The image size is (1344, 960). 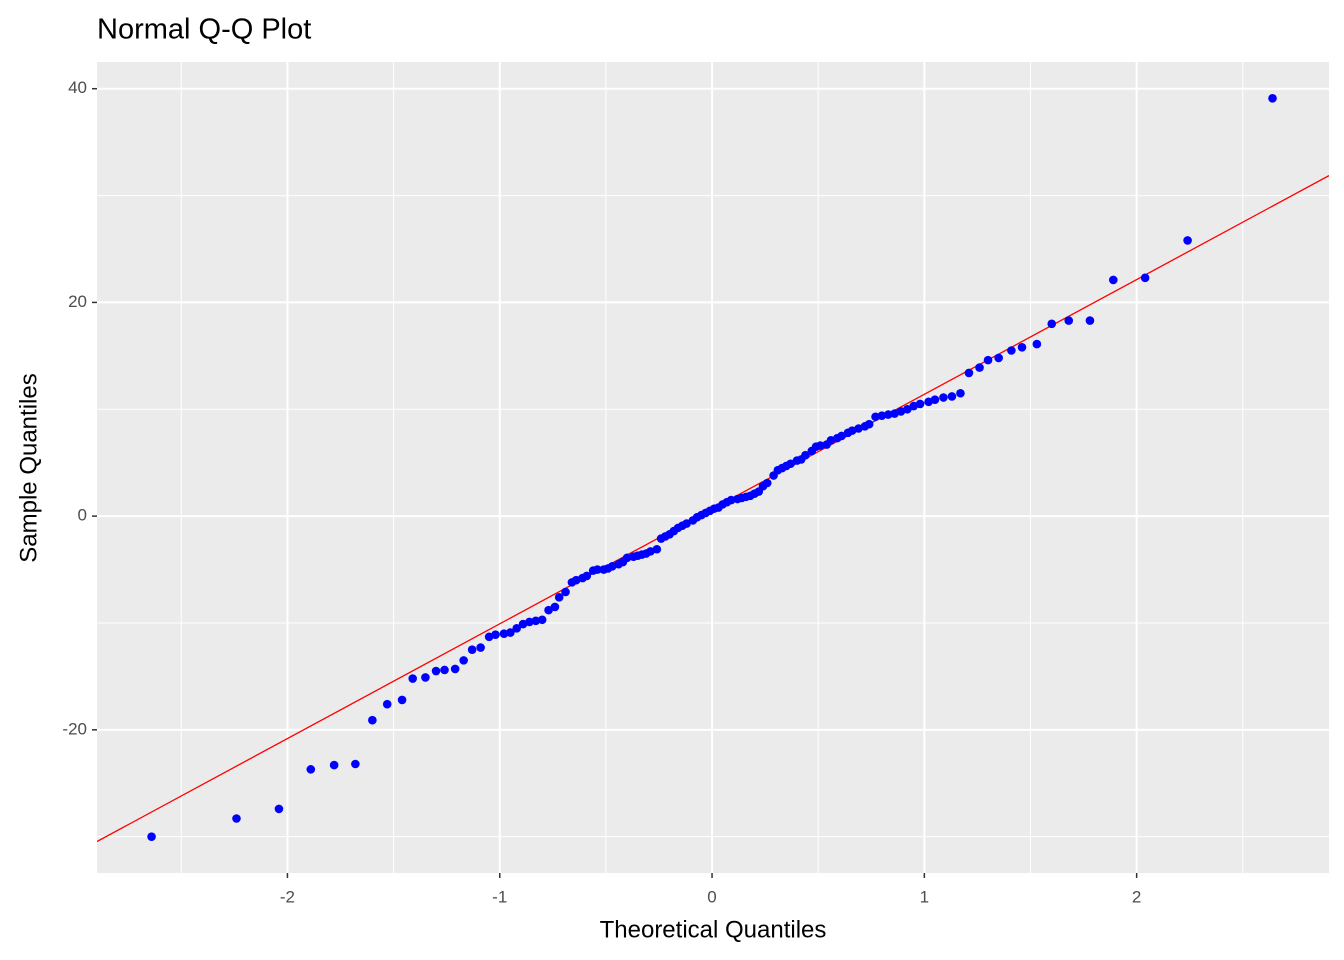 What do you see at coordinates (713, 929) in the screenshot?
I see `x-axis-title: Theoretical Quantiles` at bounding box center [713, 929].